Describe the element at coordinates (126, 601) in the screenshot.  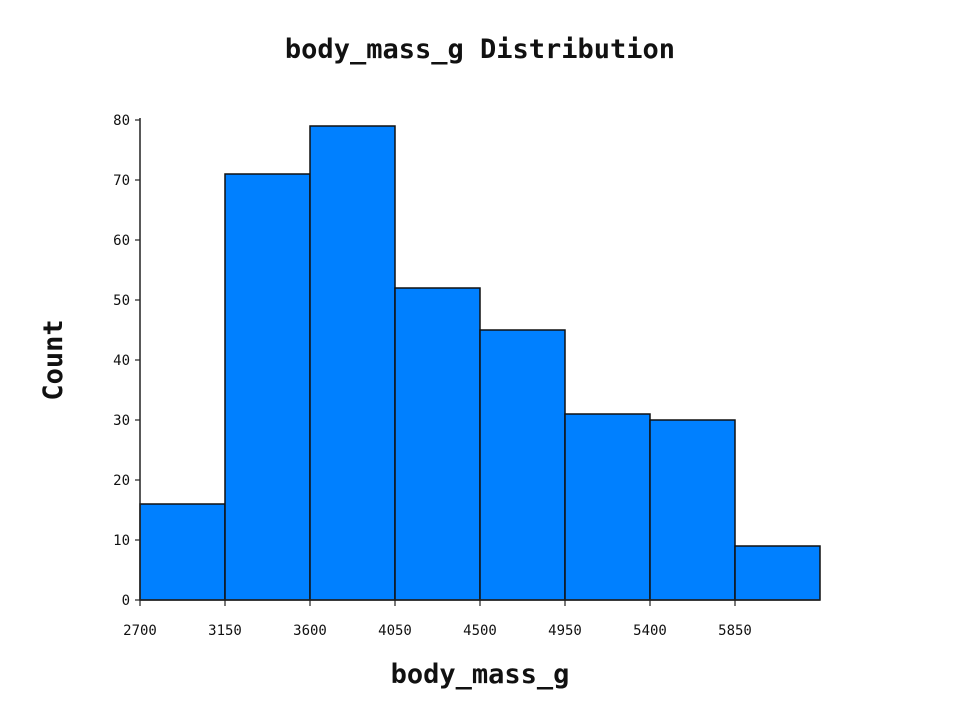
I see `y-tick-label: 0` at that location.